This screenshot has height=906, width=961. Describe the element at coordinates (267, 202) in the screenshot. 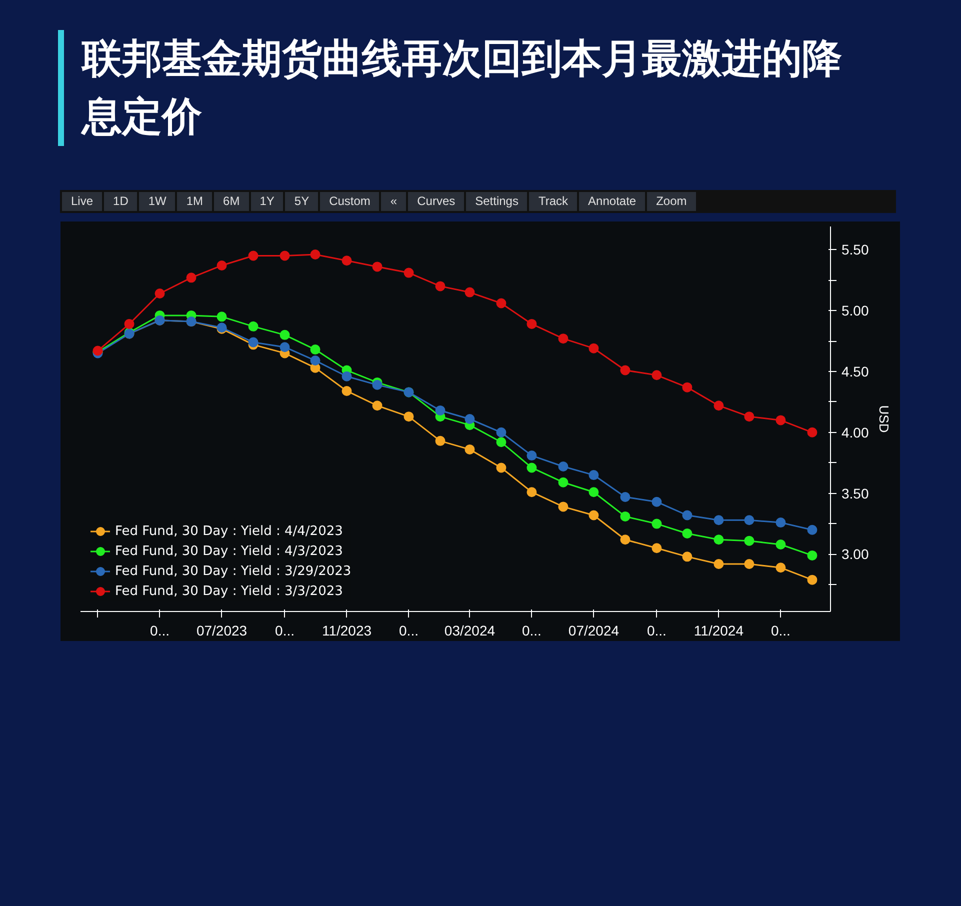

I see `text: 1Y` at that location.